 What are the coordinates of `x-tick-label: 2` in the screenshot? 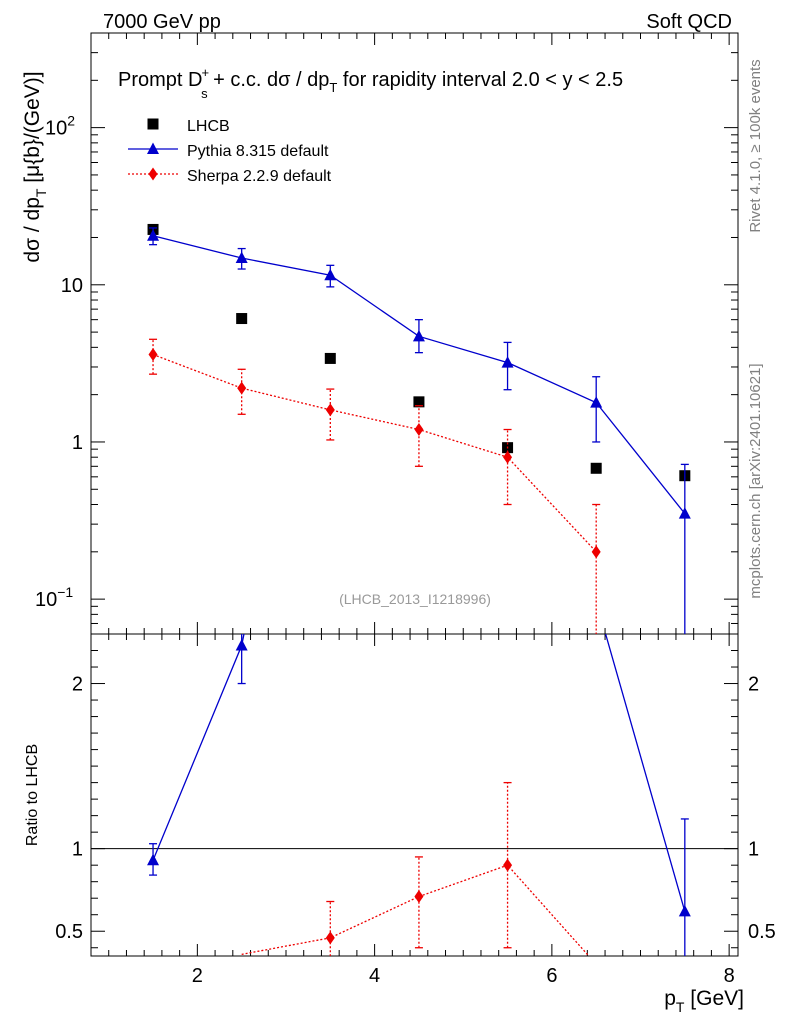 It's located at (197, 976).